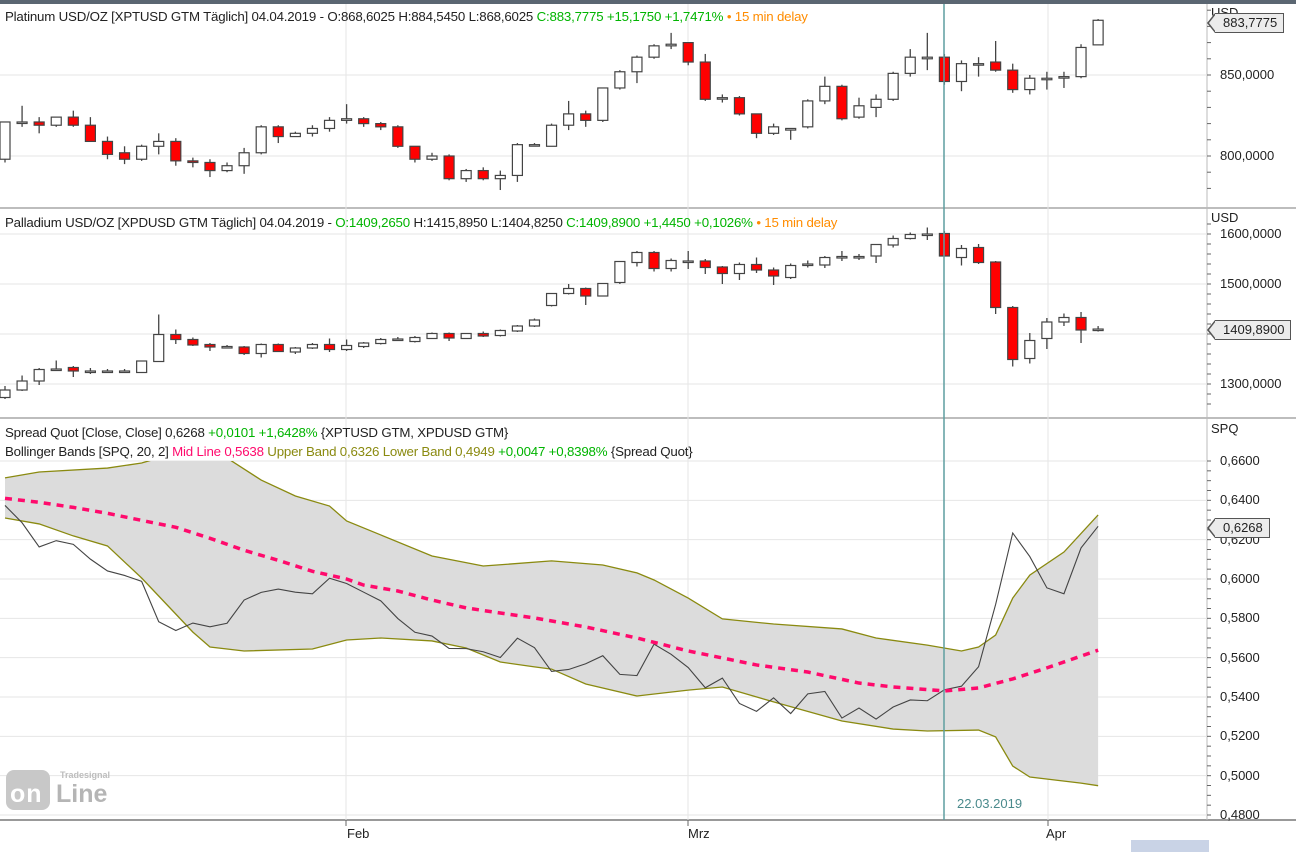 The image size is (1296, 852). Describe the element at coordinates (723, 222) in the screenshot. I see `palladium-change-pct: +0,1026%` at that location.